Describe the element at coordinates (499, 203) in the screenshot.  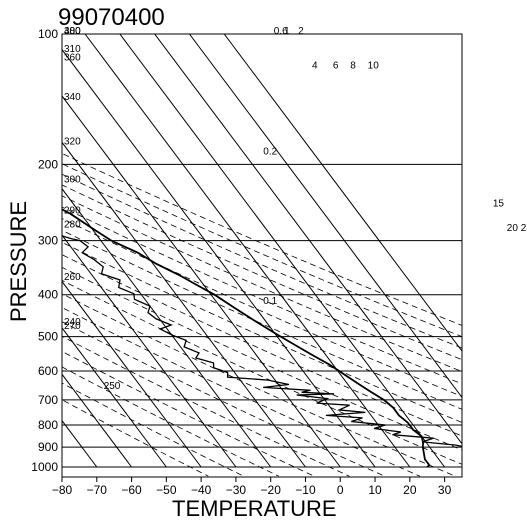
I see `mixing-ratio-label: 15` at that location.